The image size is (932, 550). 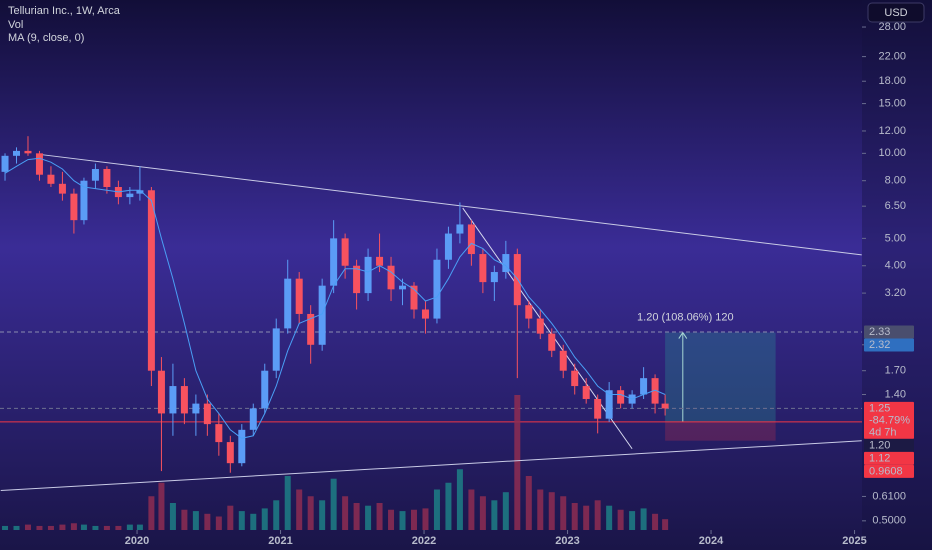 What do you see at coordinates (892, 81) in the screenshot?
I see `y-tick-label: 18.00` at bounding box center [892, 81].